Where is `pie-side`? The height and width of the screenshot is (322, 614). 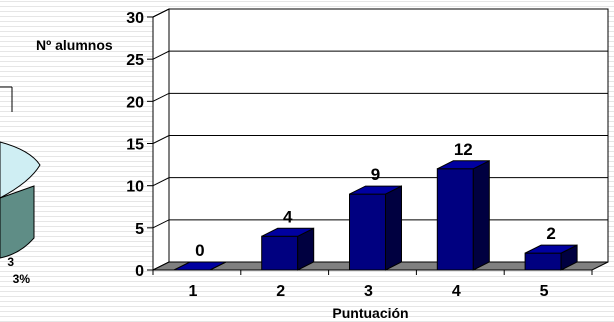
pie-side is located at coordinates (17, 222).